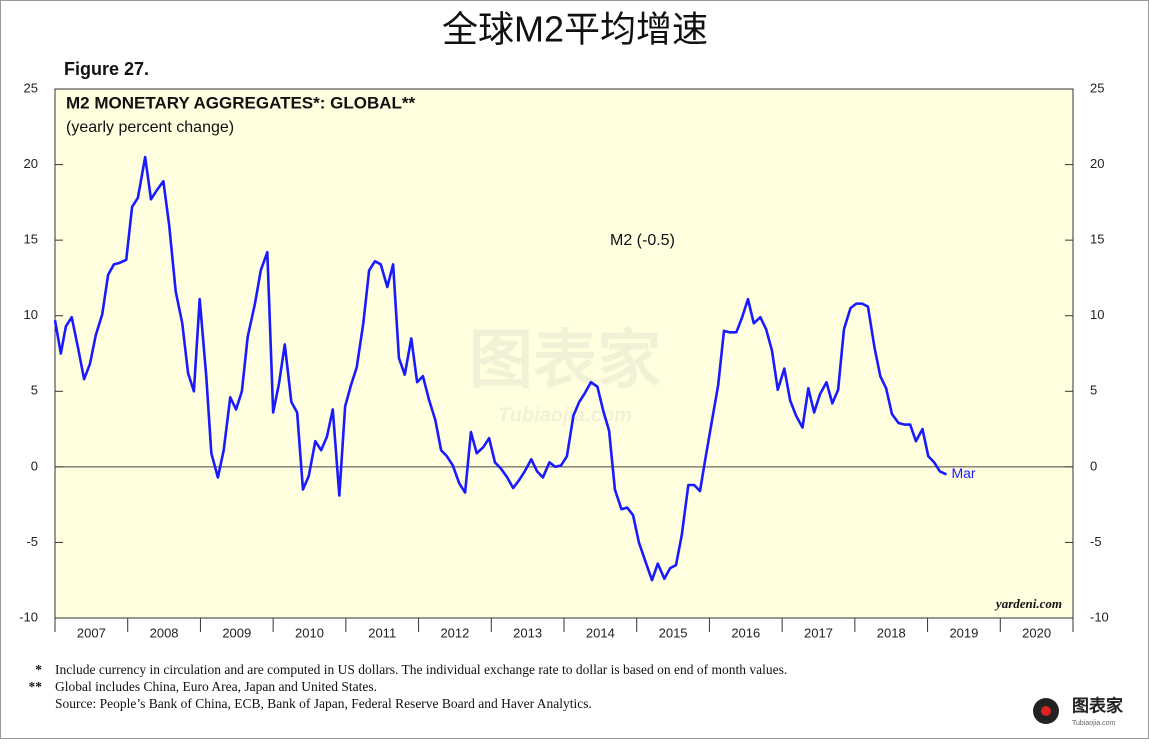 The height and width of the screenshot is (744, 1149). I want to click on watermark-name: 图表家, so click(565, 360).